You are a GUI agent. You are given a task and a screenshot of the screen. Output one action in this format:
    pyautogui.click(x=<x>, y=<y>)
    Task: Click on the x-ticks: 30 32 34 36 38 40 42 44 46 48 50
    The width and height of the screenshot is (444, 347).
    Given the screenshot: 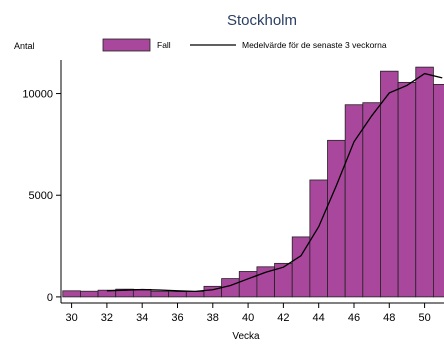 What is the action you would take?
    pyautogui.click(x=248, y=313)
    